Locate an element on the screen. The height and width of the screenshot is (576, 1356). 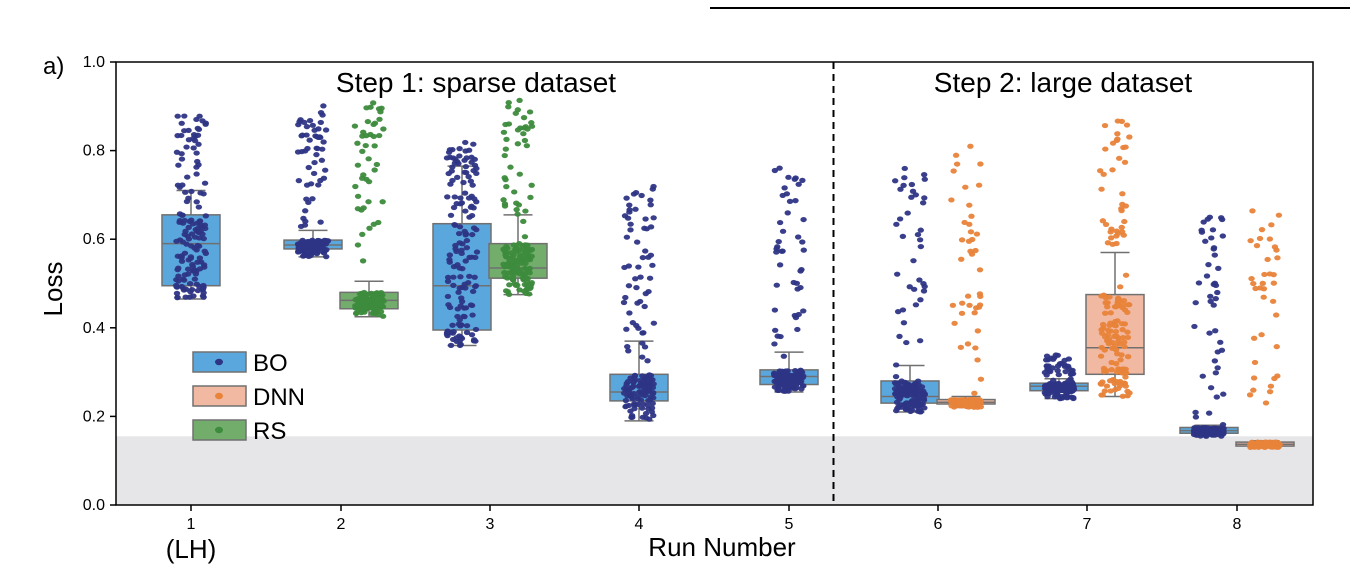
step-2-annotation: Step 2: large dataset is located at coordinates (1063, 82).